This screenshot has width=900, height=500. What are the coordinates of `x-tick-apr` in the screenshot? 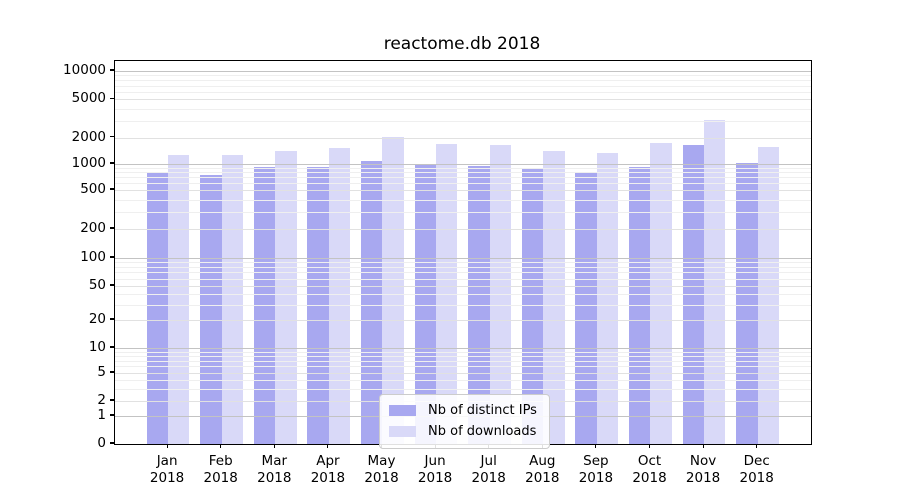 It's located at (328, 446).